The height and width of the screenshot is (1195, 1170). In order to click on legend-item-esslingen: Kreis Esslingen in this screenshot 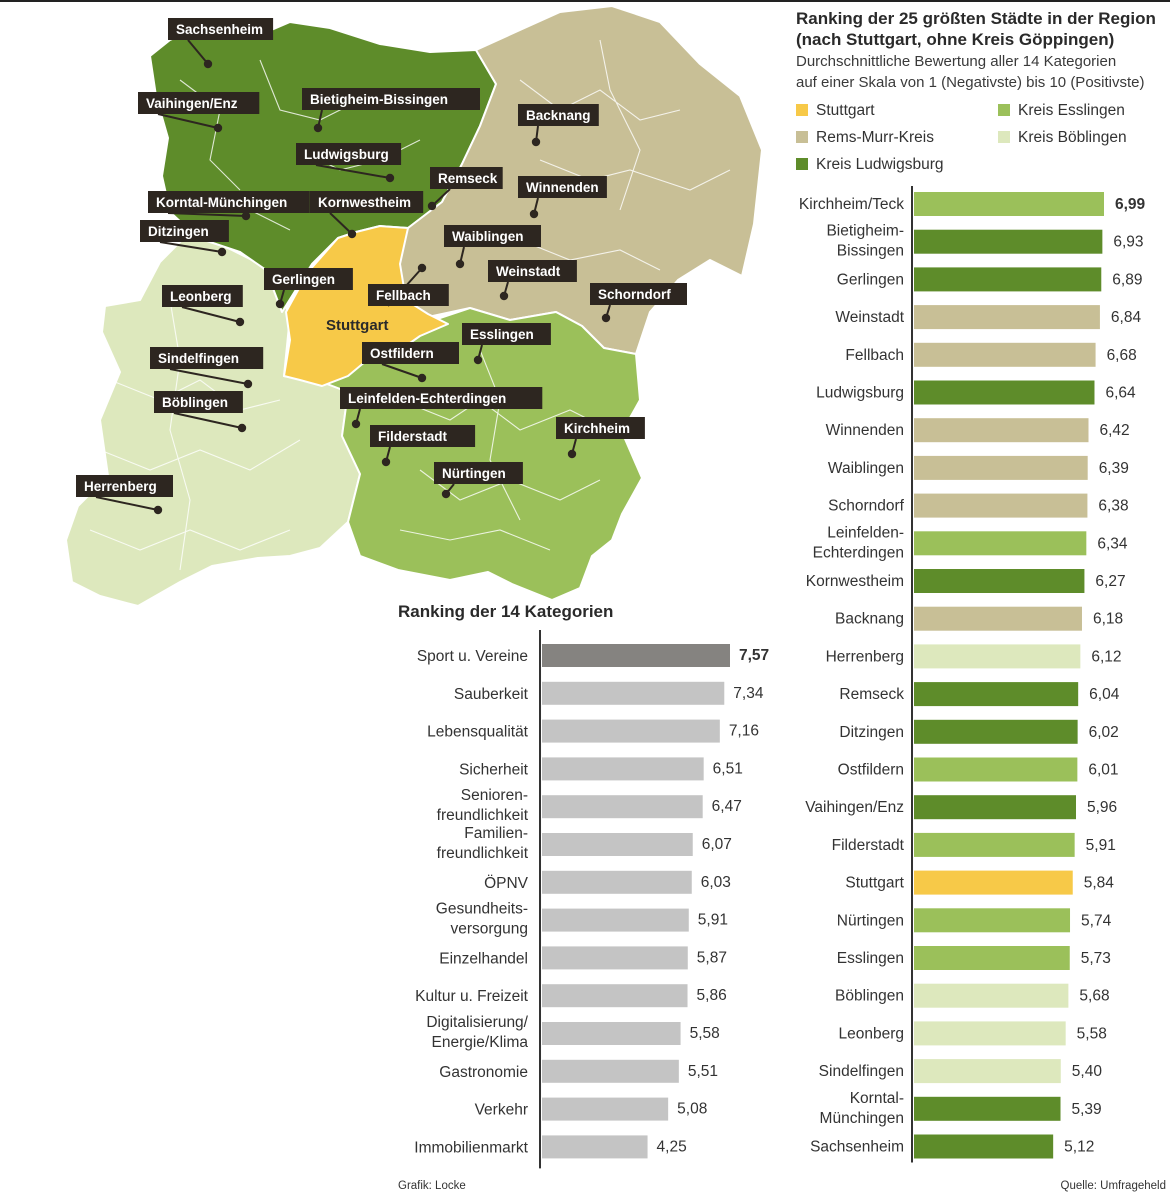, I will do `click(1061, 111)`.